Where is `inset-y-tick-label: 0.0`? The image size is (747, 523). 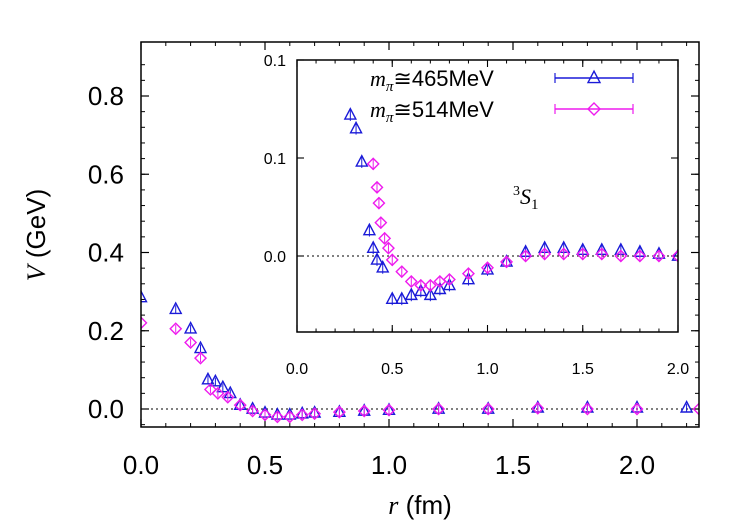 inset-y-tick-label: 0.0 is located at coordinates (275, 257).